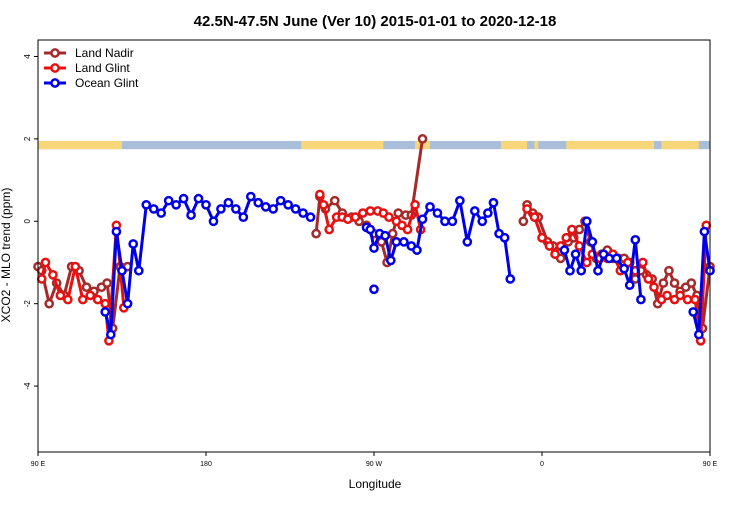 This screenshot has height=505, width=750. I want to click on x-tick-label-3: 0, so click(542, 464).